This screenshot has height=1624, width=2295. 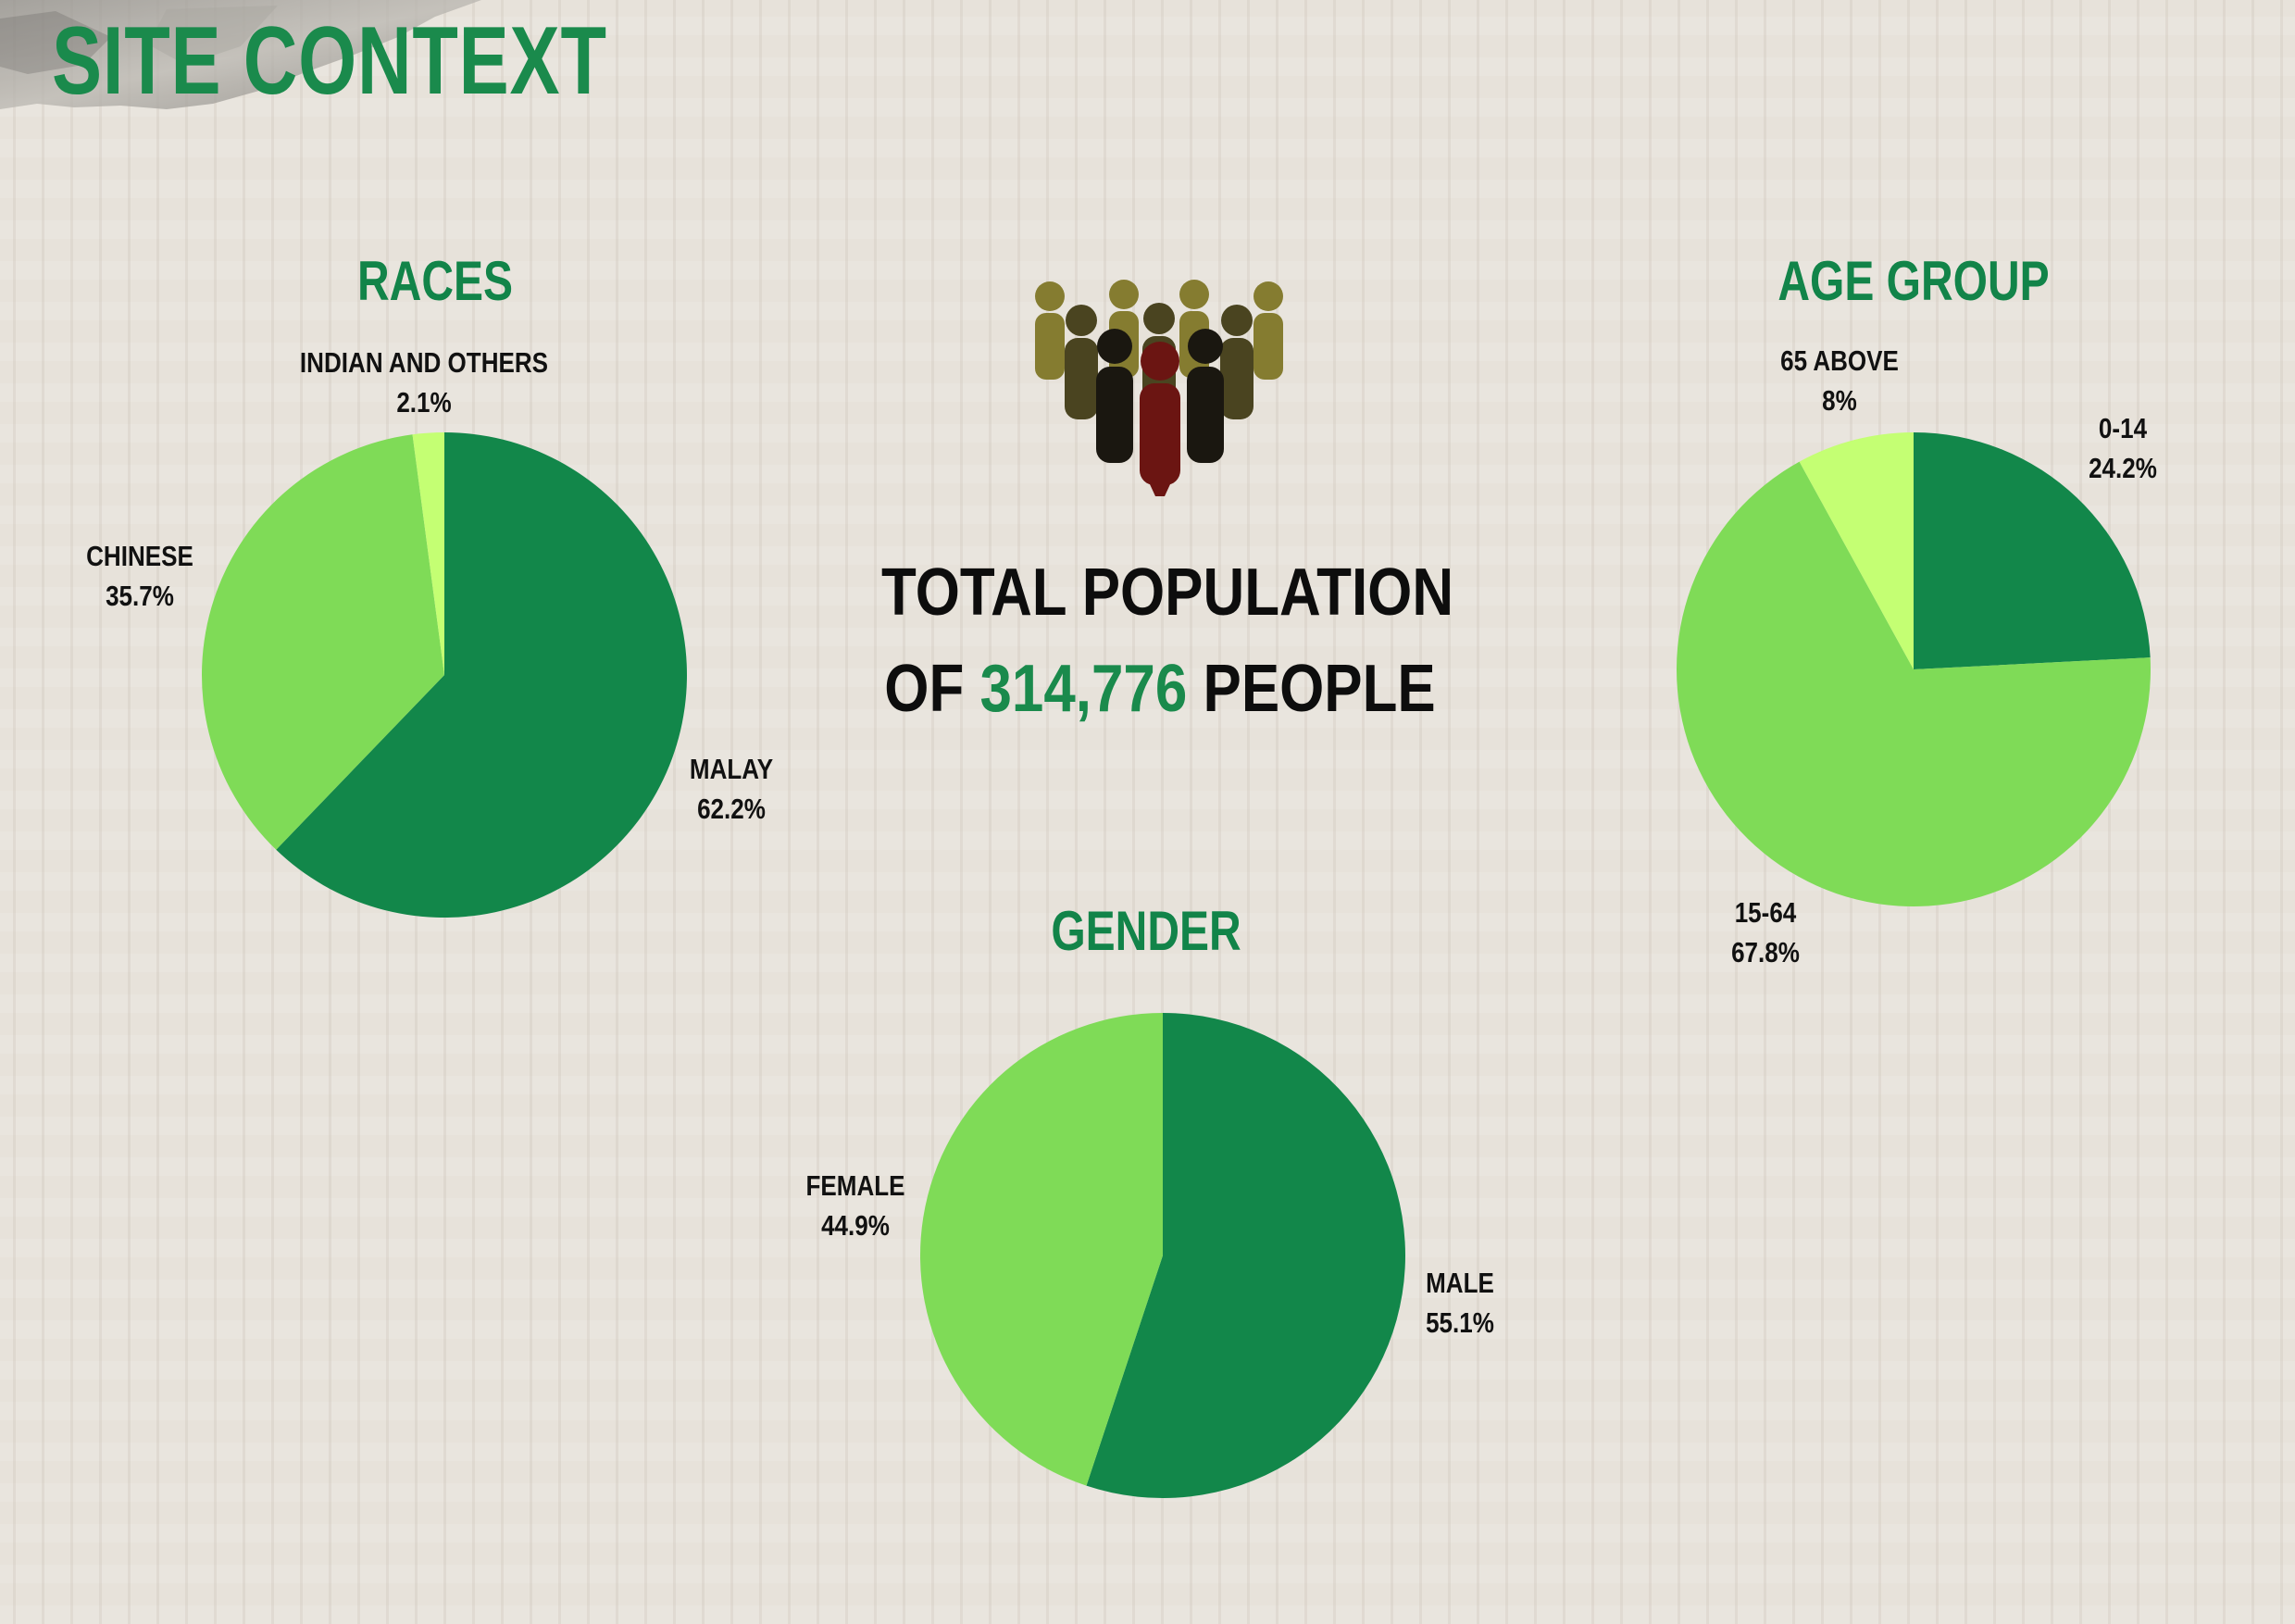 What do you see at coordinates (1146, 931) in the screenshot?
I see `gender-chart-title: GENDER` at bounding box center [1146, 931].